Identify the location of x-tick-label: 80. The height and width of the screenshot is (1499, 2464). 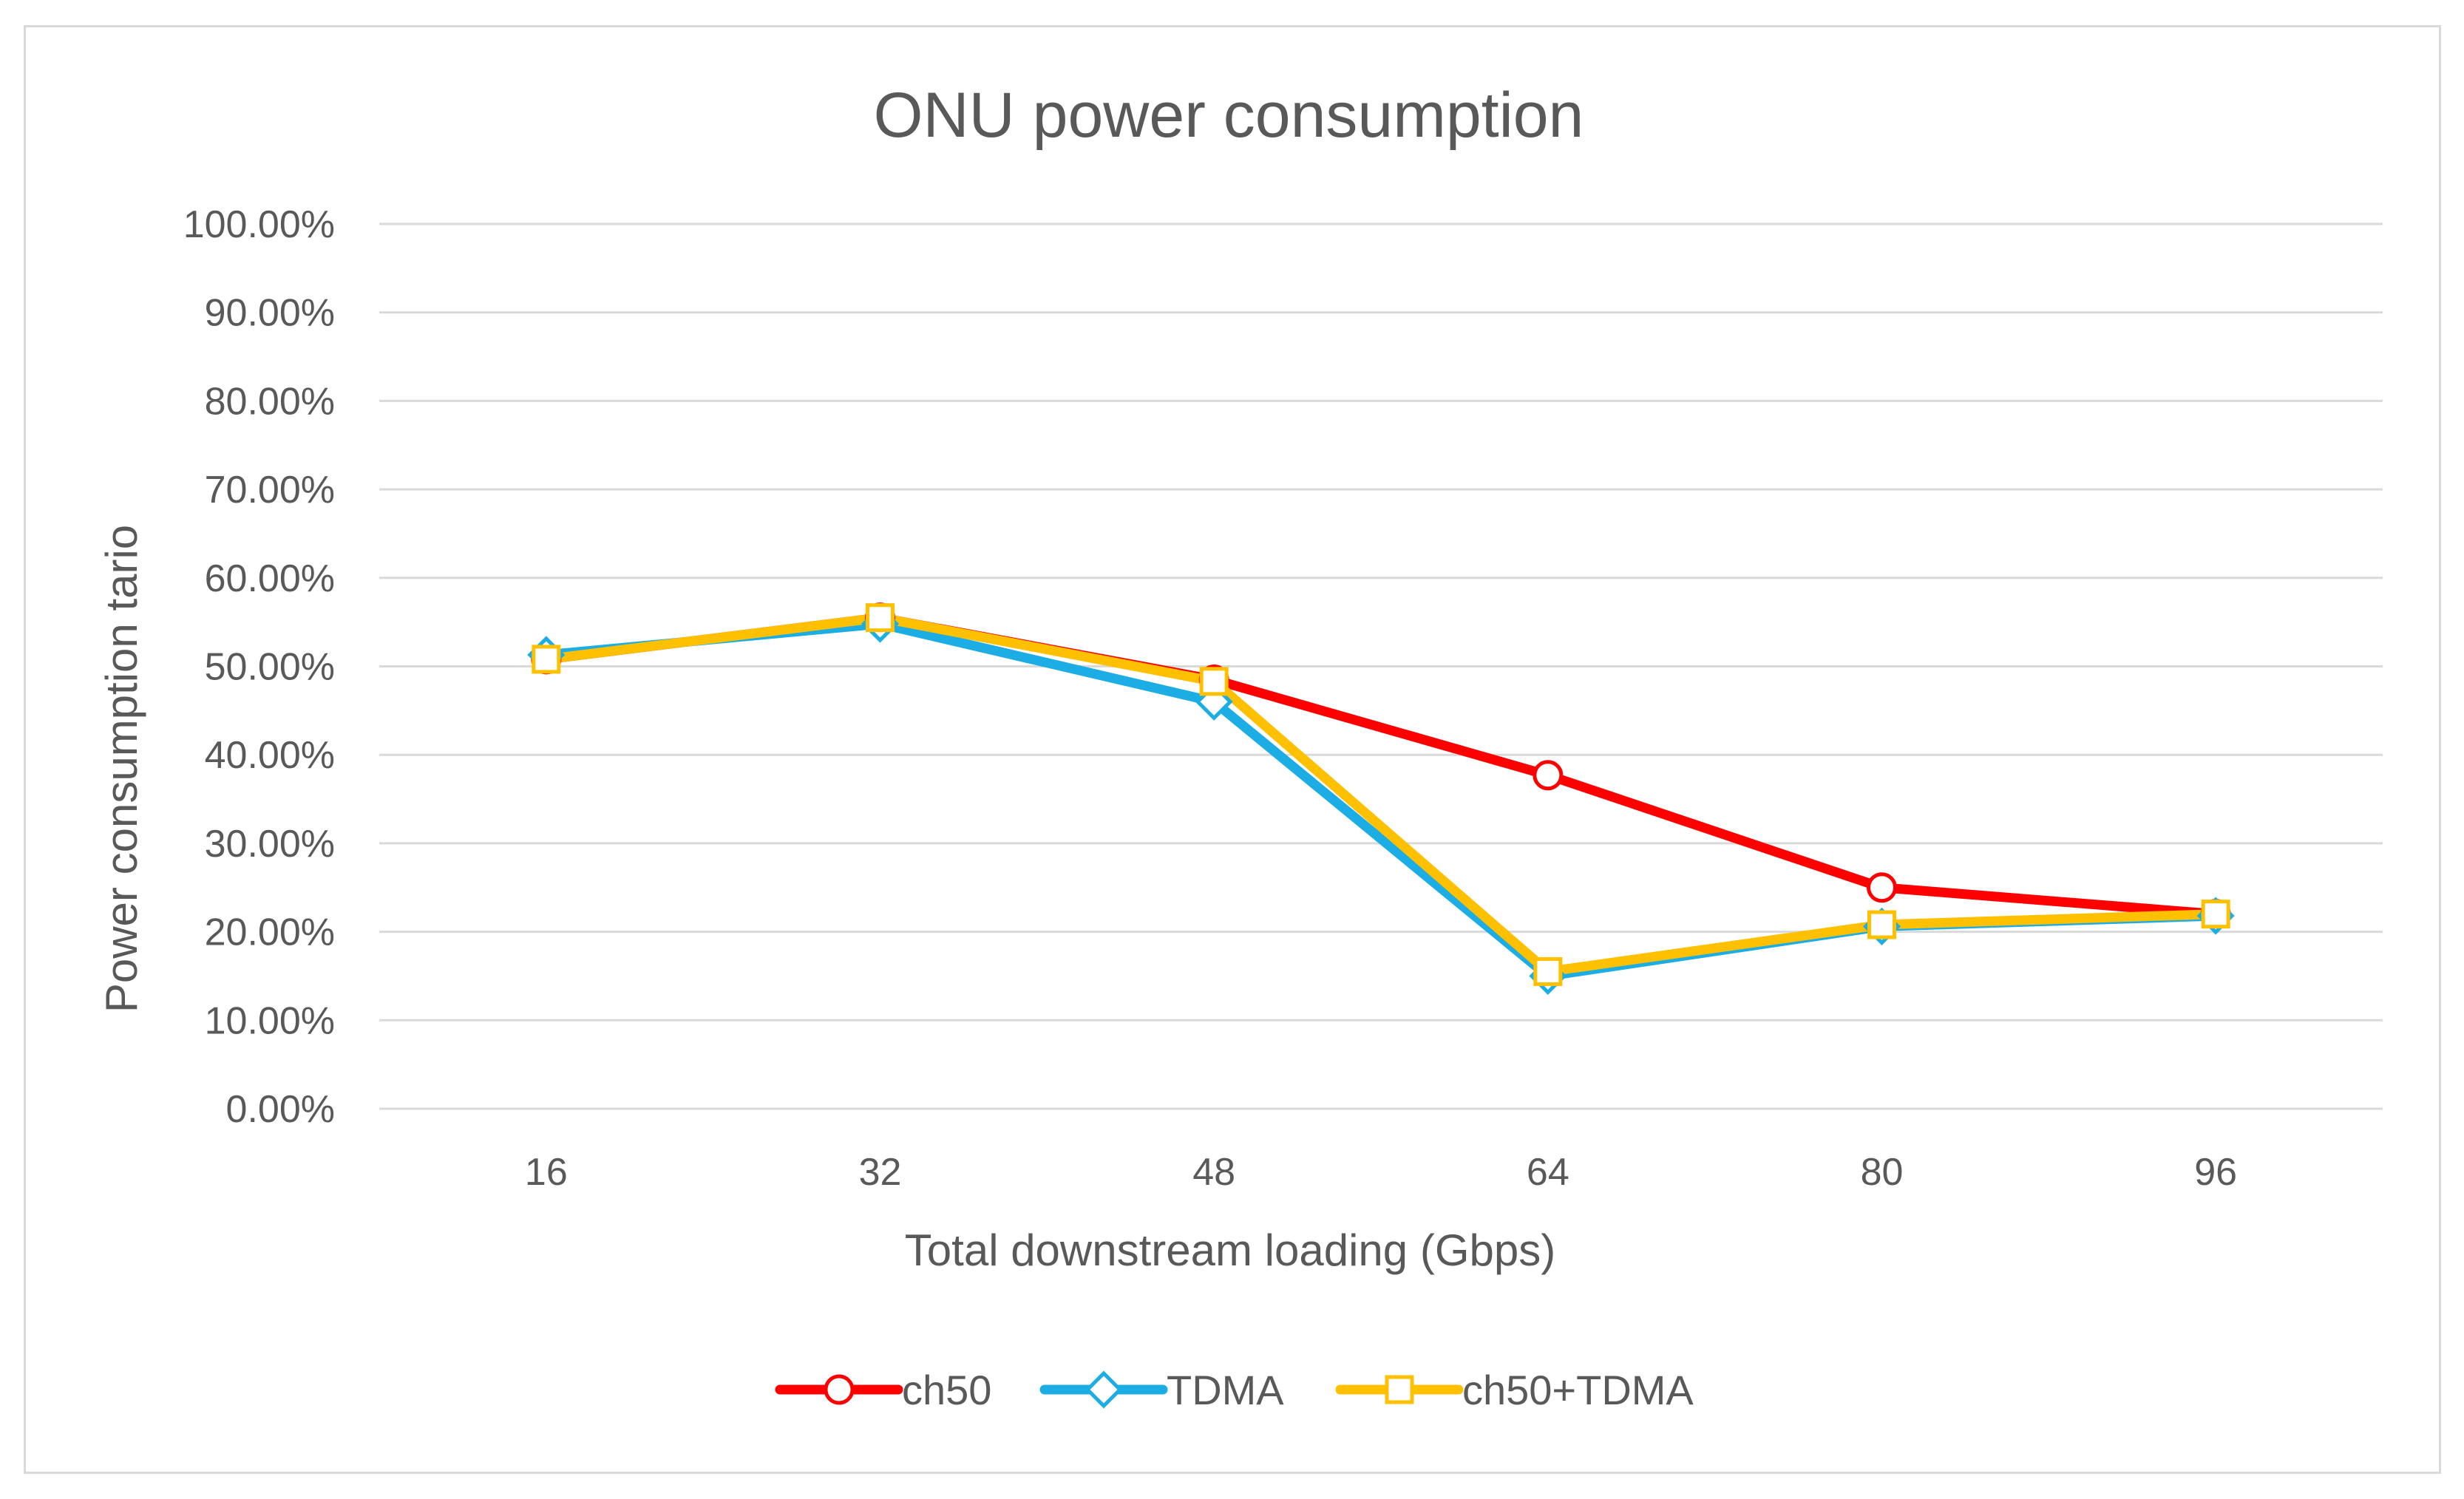
(1882, 1172).